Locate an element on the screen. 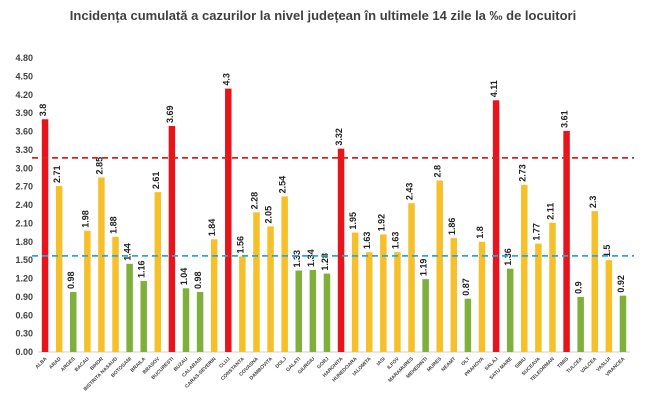 The image size is (646, 404). data-label: 4.11 is located at coordinates (494, 88).